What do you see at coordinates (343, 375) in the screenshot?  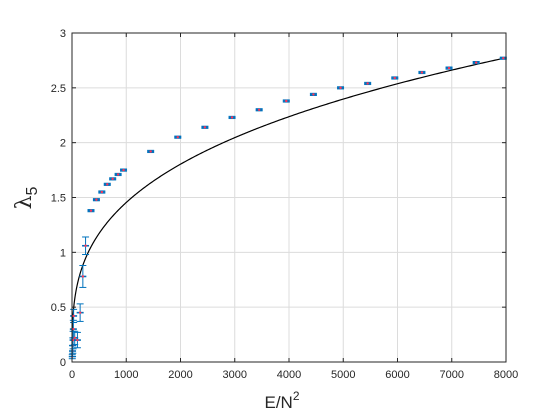 I see `x-tick-label: 5000` at bounding box center [343, 375].